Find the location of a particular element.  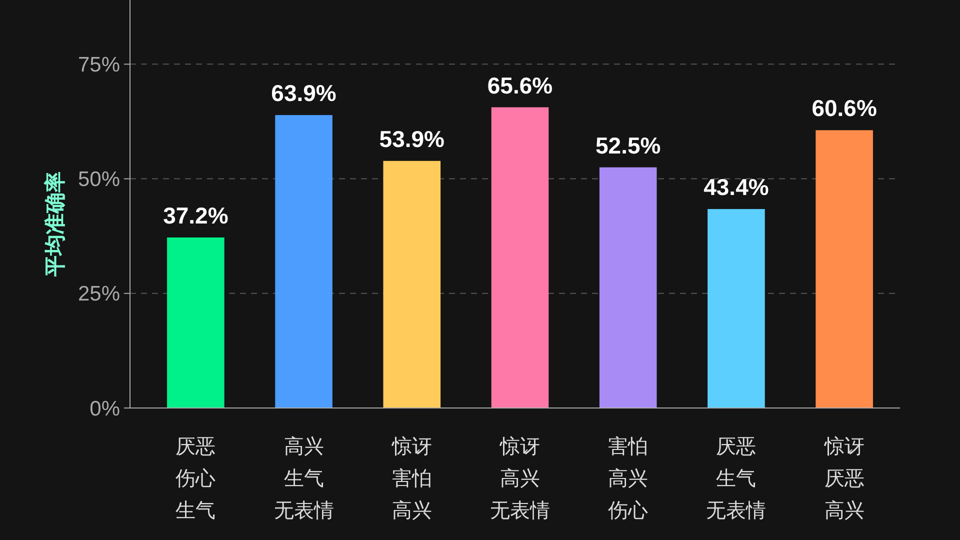

x-tick-label: 厌恶生气无表情 is located at coordinates (736, 478).